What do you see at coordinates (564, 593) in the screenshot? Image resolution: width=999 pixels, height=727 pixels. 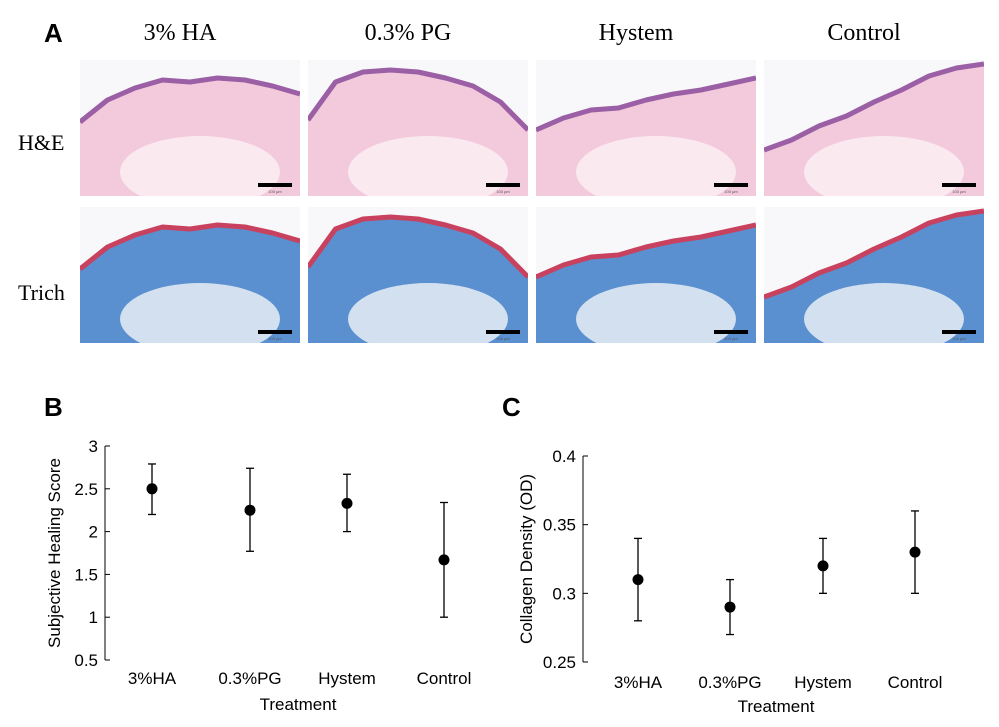 I see `y-tick-label: 0.3` at bounding box center [564, 593].